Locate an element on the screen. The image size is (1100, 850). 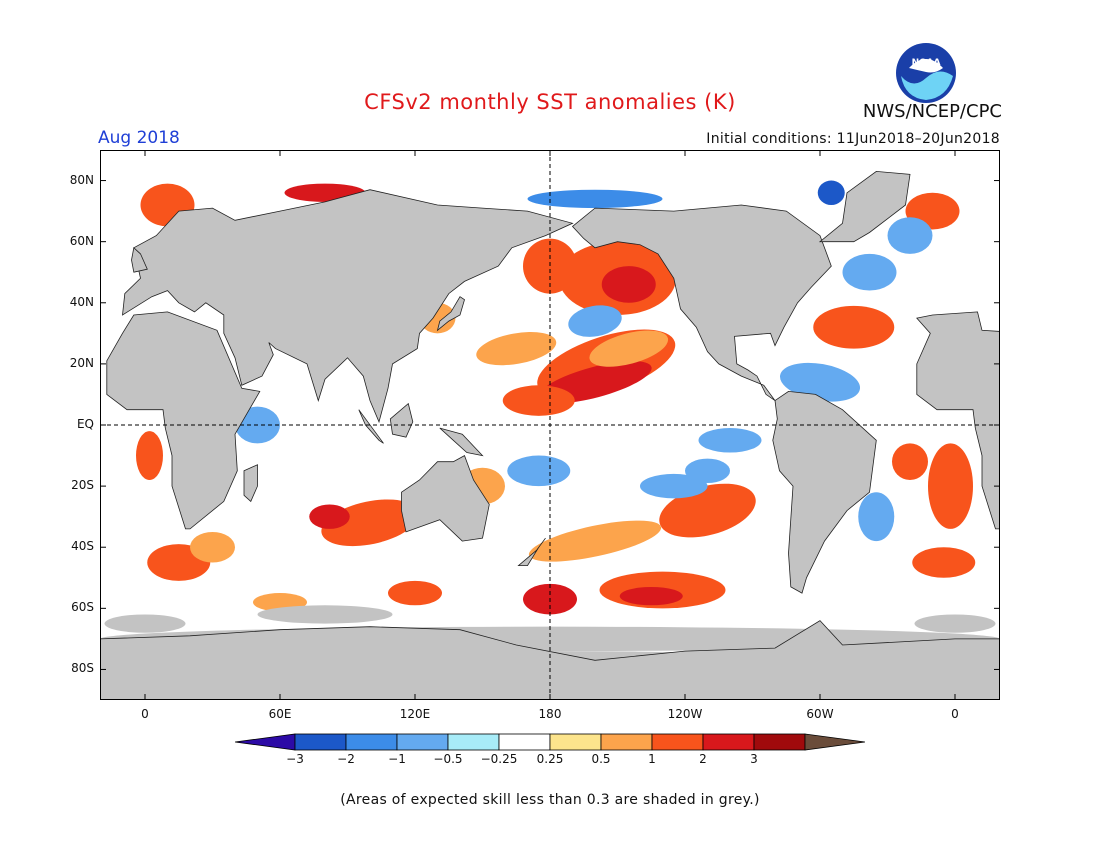
land-greenland is located at coordinates (864, 206).